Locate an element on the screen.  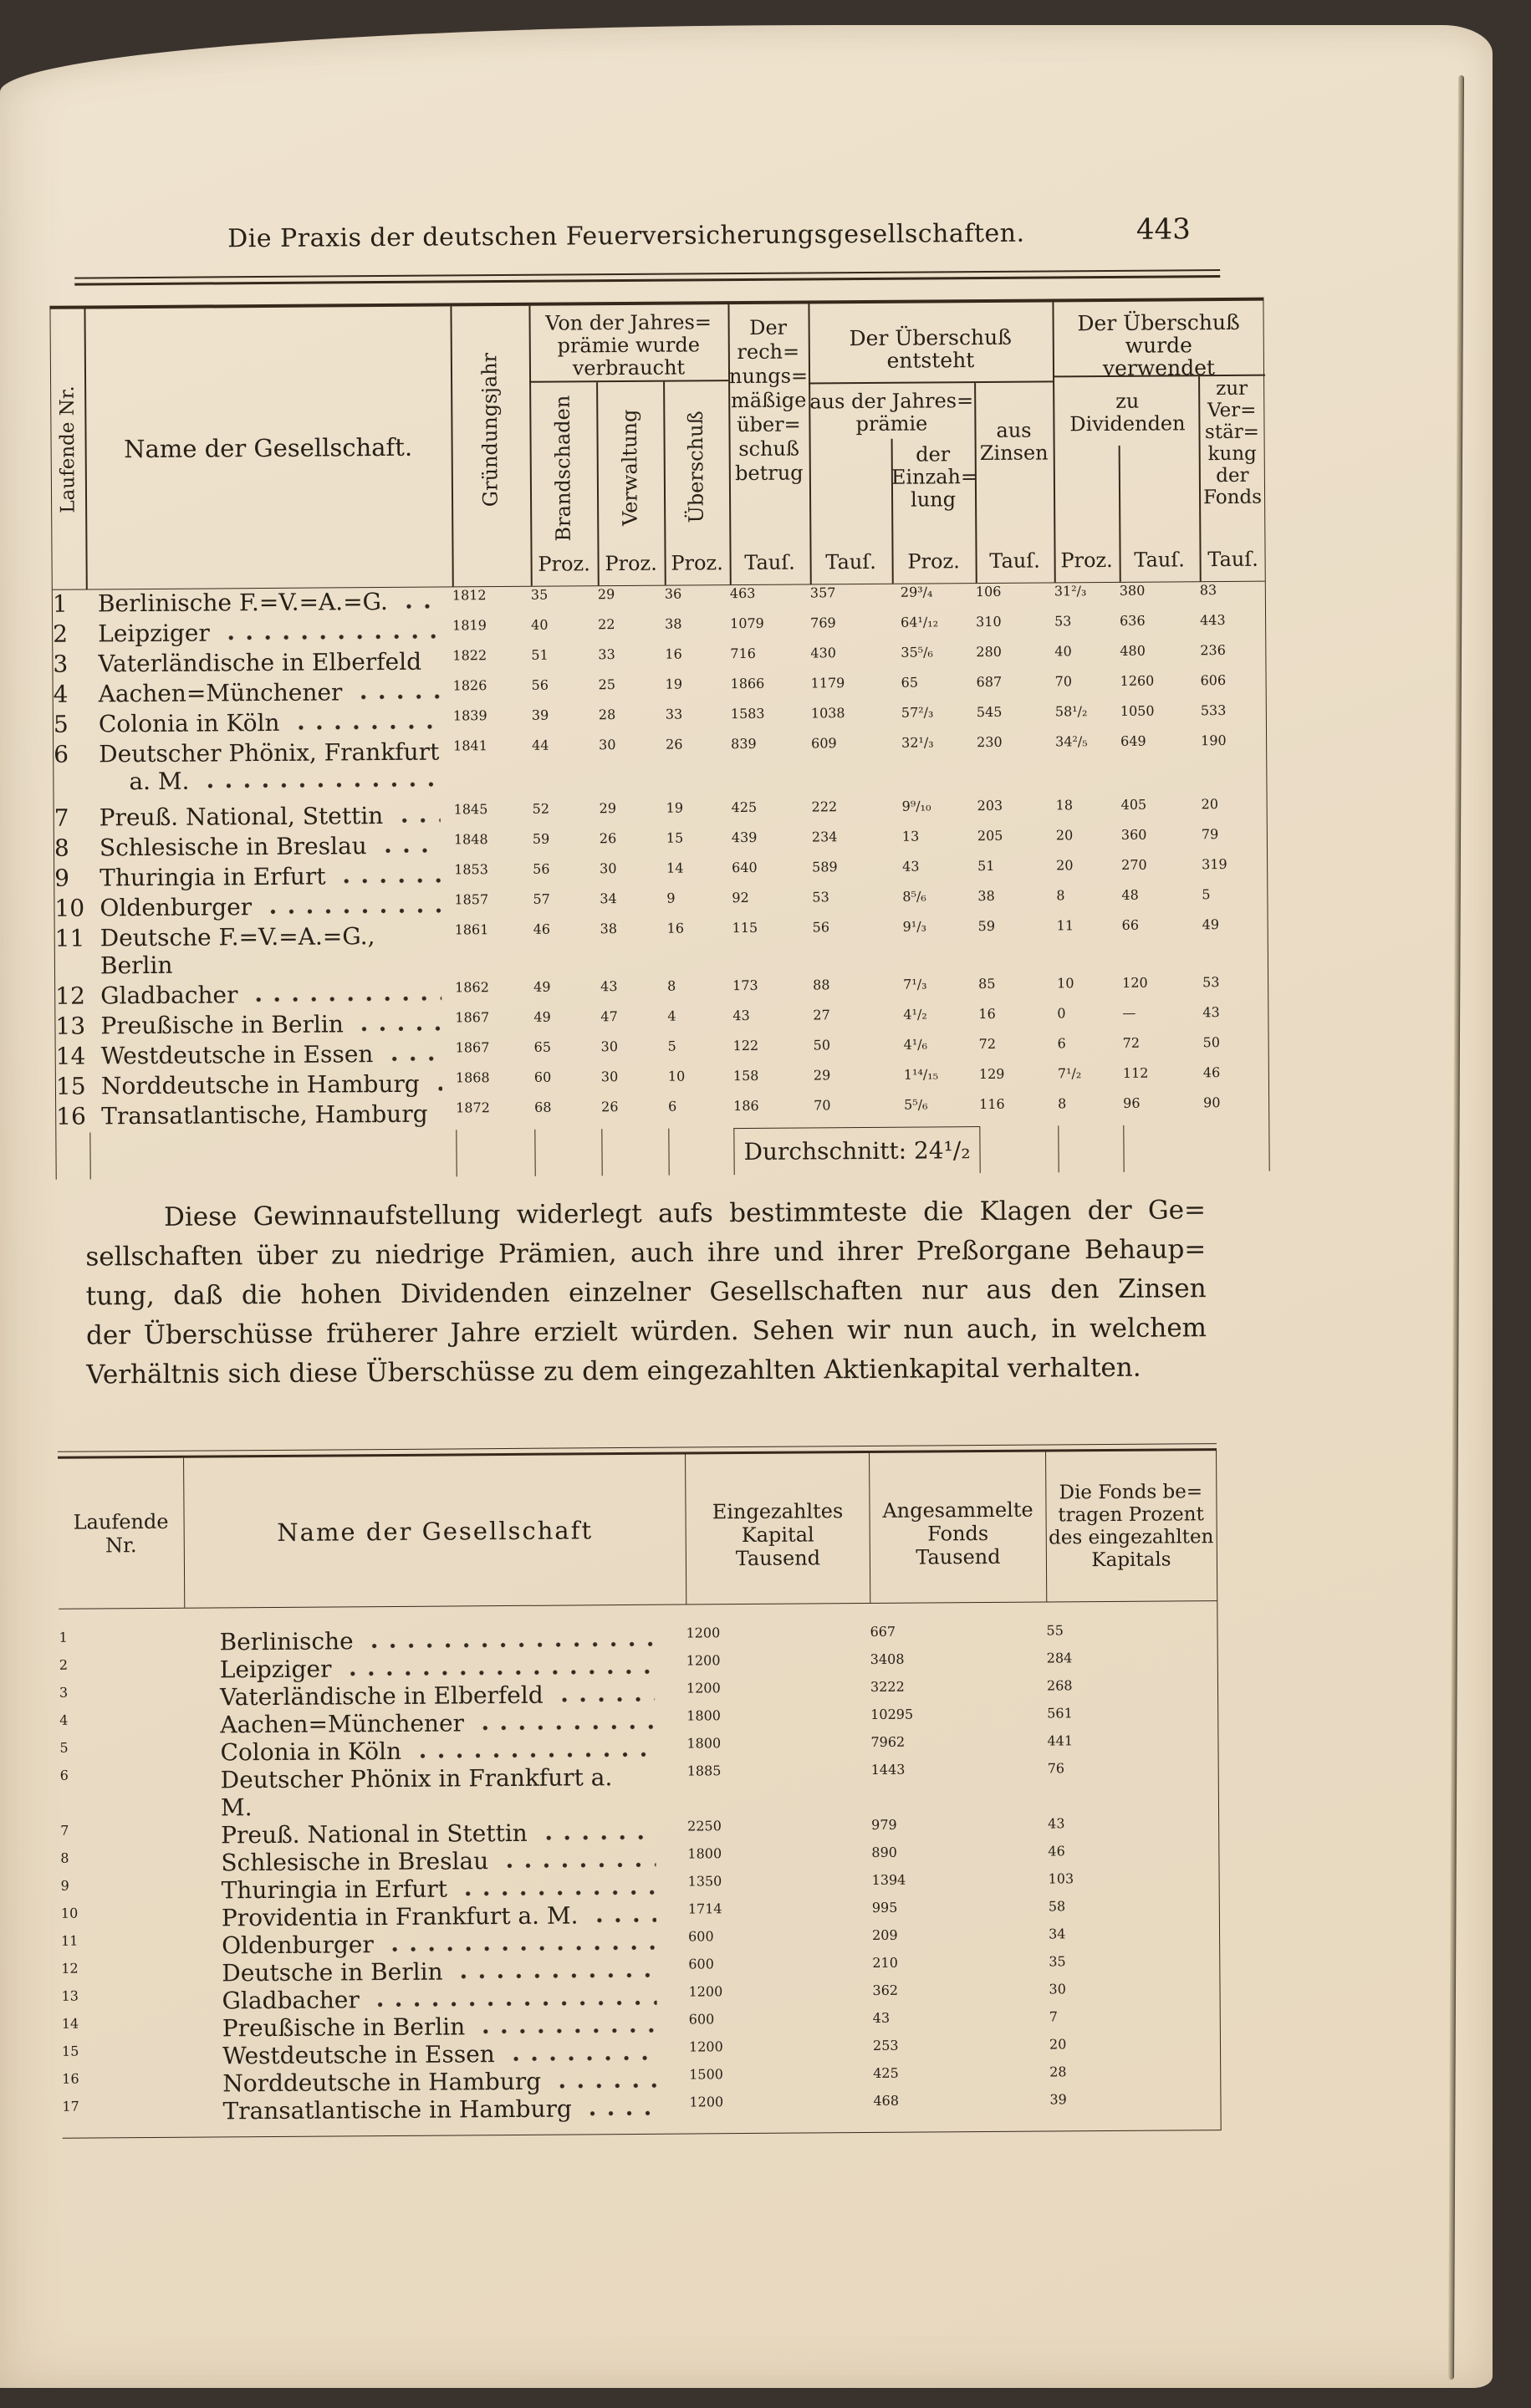
founding-year: 1857 is located at coordinates (471, 900).